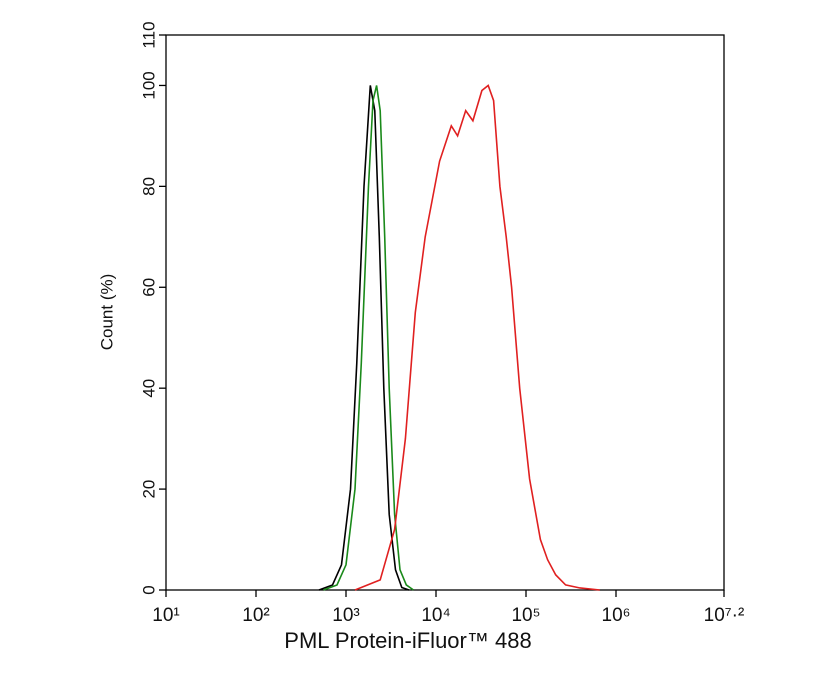  Describe the element at coordinates (616, 615) in the screenshot. I see `x-tick-label: 10⁶` at that location.